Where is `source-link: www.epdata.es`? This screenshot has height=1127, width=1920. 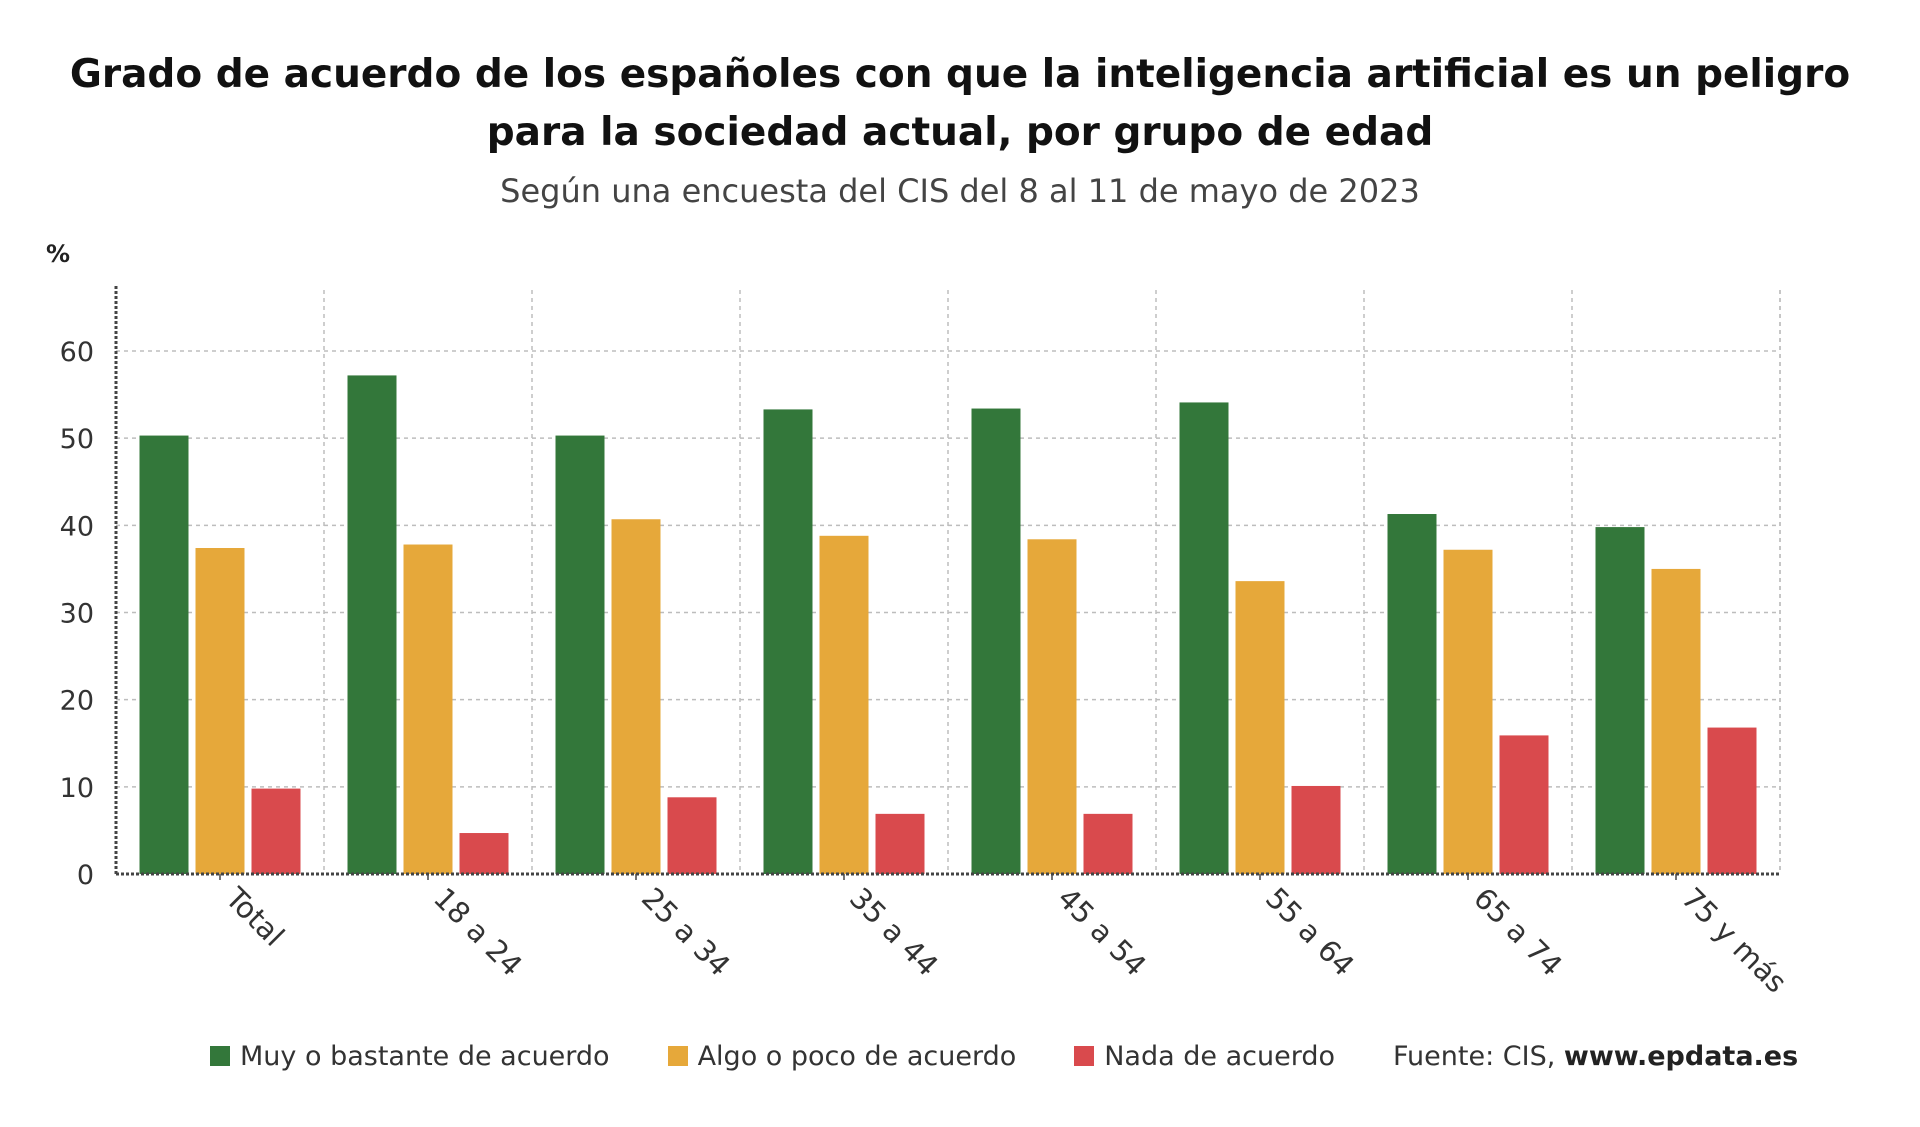 source-link: www.epdata.es is located at coordinates (1681, 1056).